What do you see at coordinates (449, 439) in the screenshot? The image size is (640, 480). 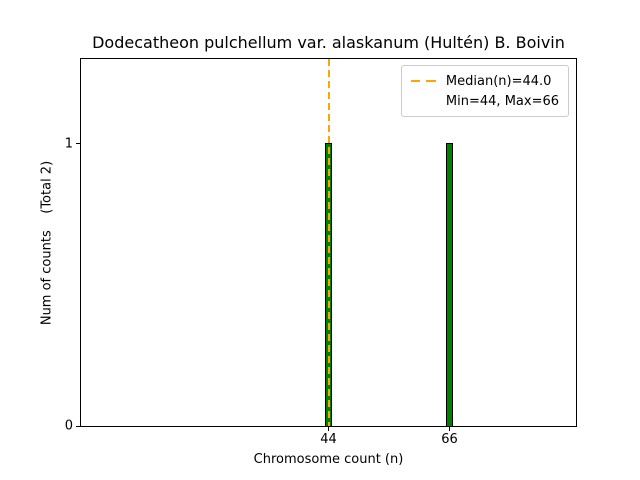 I see `x-tick-label: 66` at bounding box center [449, 439].